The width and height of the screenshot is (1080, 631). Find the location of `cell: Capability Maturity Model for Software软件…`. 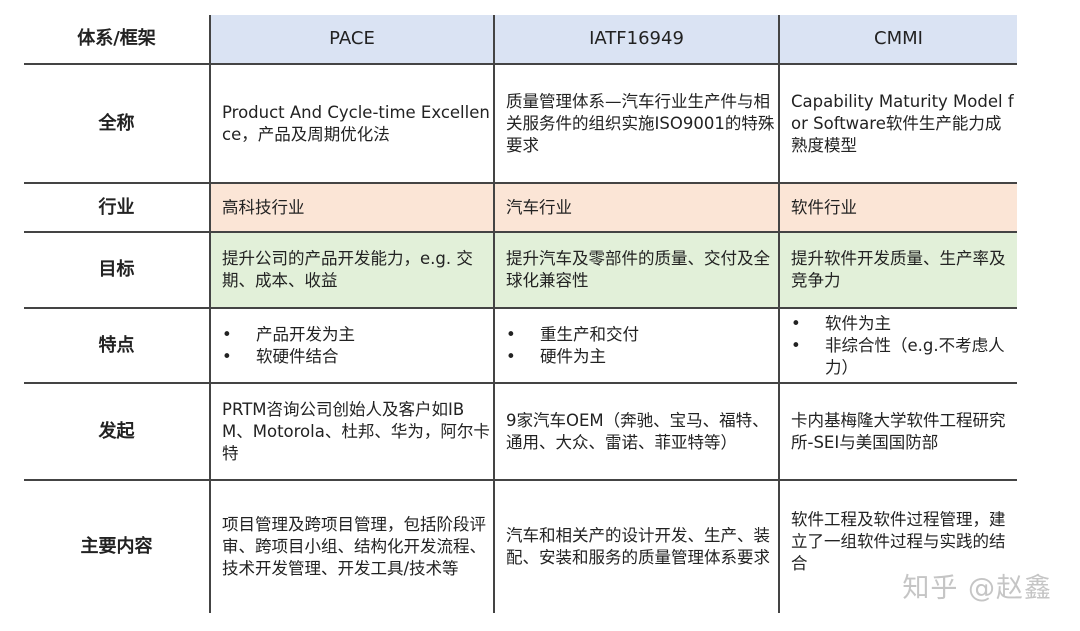

cell: Capability Maturity Model for Software软件… is located at coordinates (898, 124).